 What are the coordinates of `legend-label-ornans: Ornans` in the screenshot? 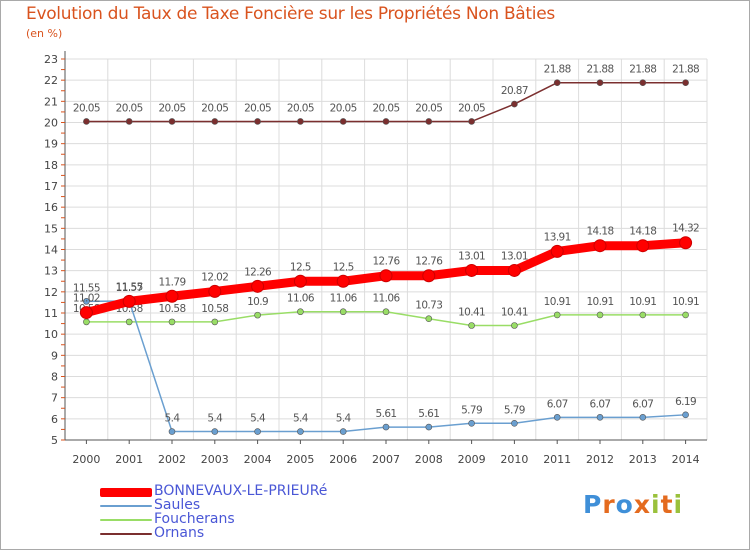 It's located at (179, 533).